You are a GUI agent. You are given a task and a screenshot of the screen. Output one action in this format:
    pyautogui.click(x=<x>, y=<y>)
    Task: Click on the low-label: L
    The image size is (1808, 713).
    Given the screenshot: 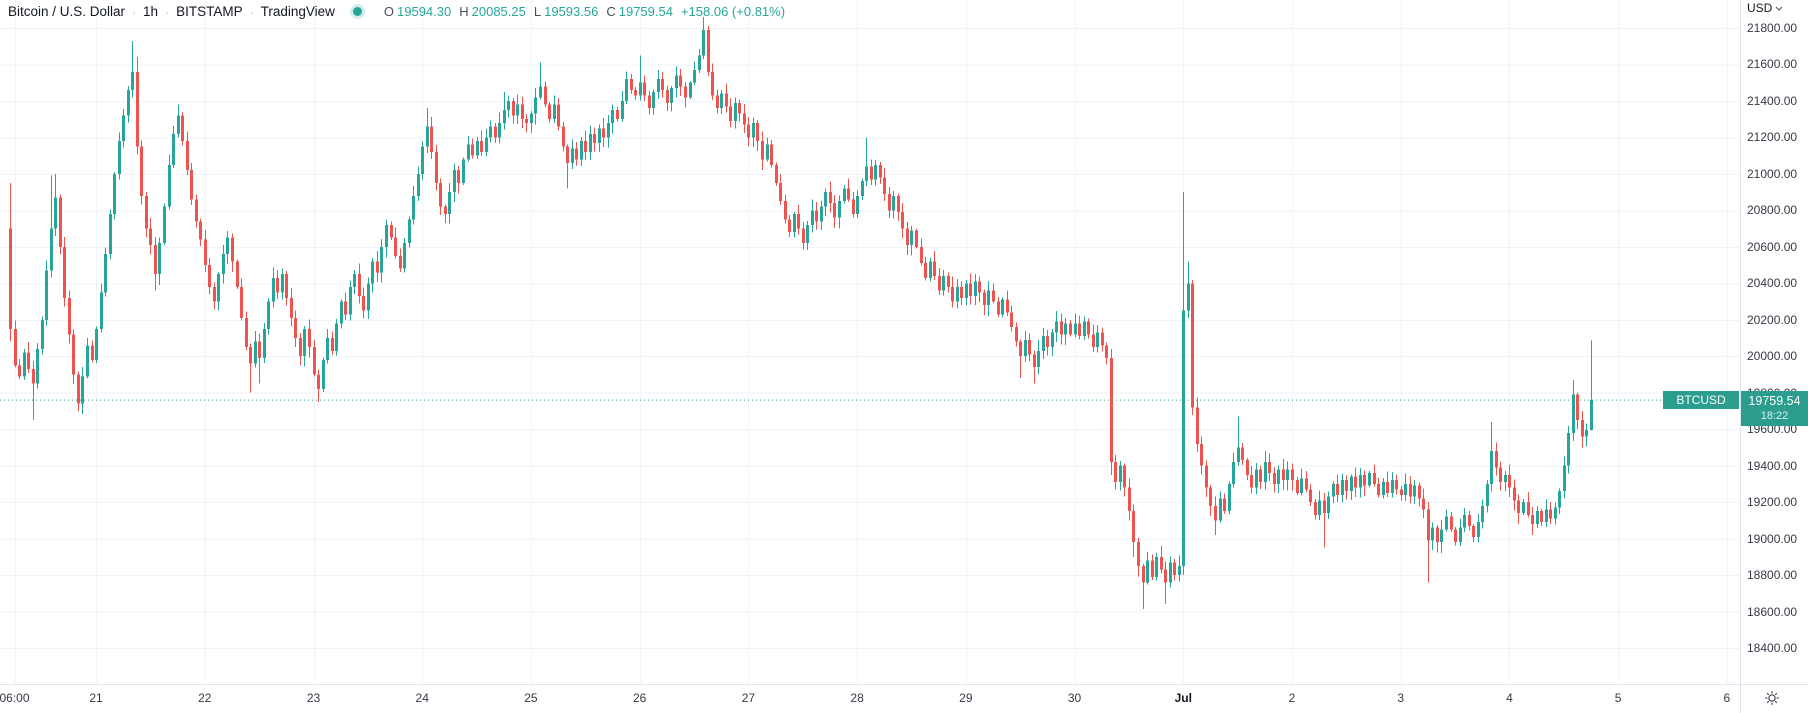 What is the action you would take?
    pyautogui.click(x=537, y=11)
    